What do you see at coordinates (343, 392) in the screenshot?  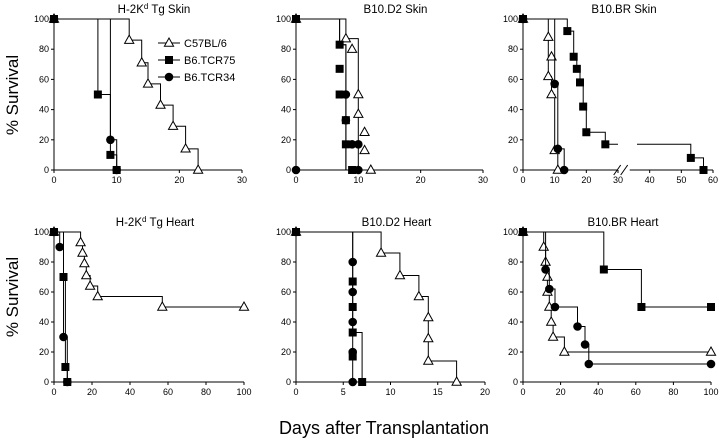 I see `x-tick-label: 5` at bounding box center [343, 392].